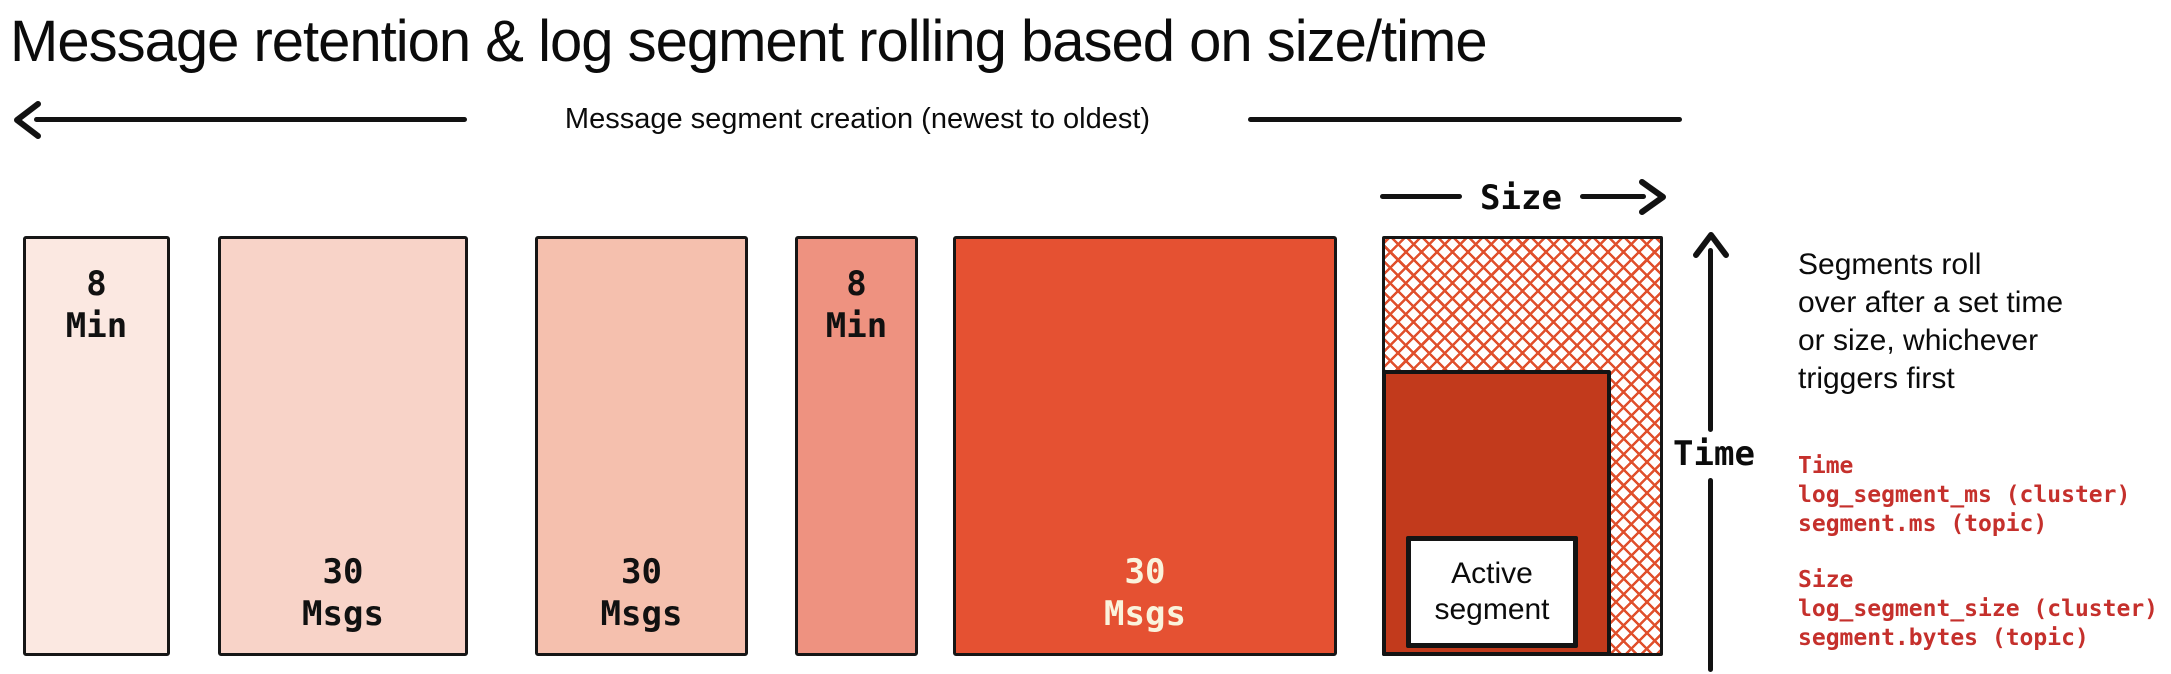 The height and width of the screenshot is (674, 2171). What do you see at coordinates (27, 120) in the screenshot?
I see `arrow-left-icon` at bounding box center [27, 120].